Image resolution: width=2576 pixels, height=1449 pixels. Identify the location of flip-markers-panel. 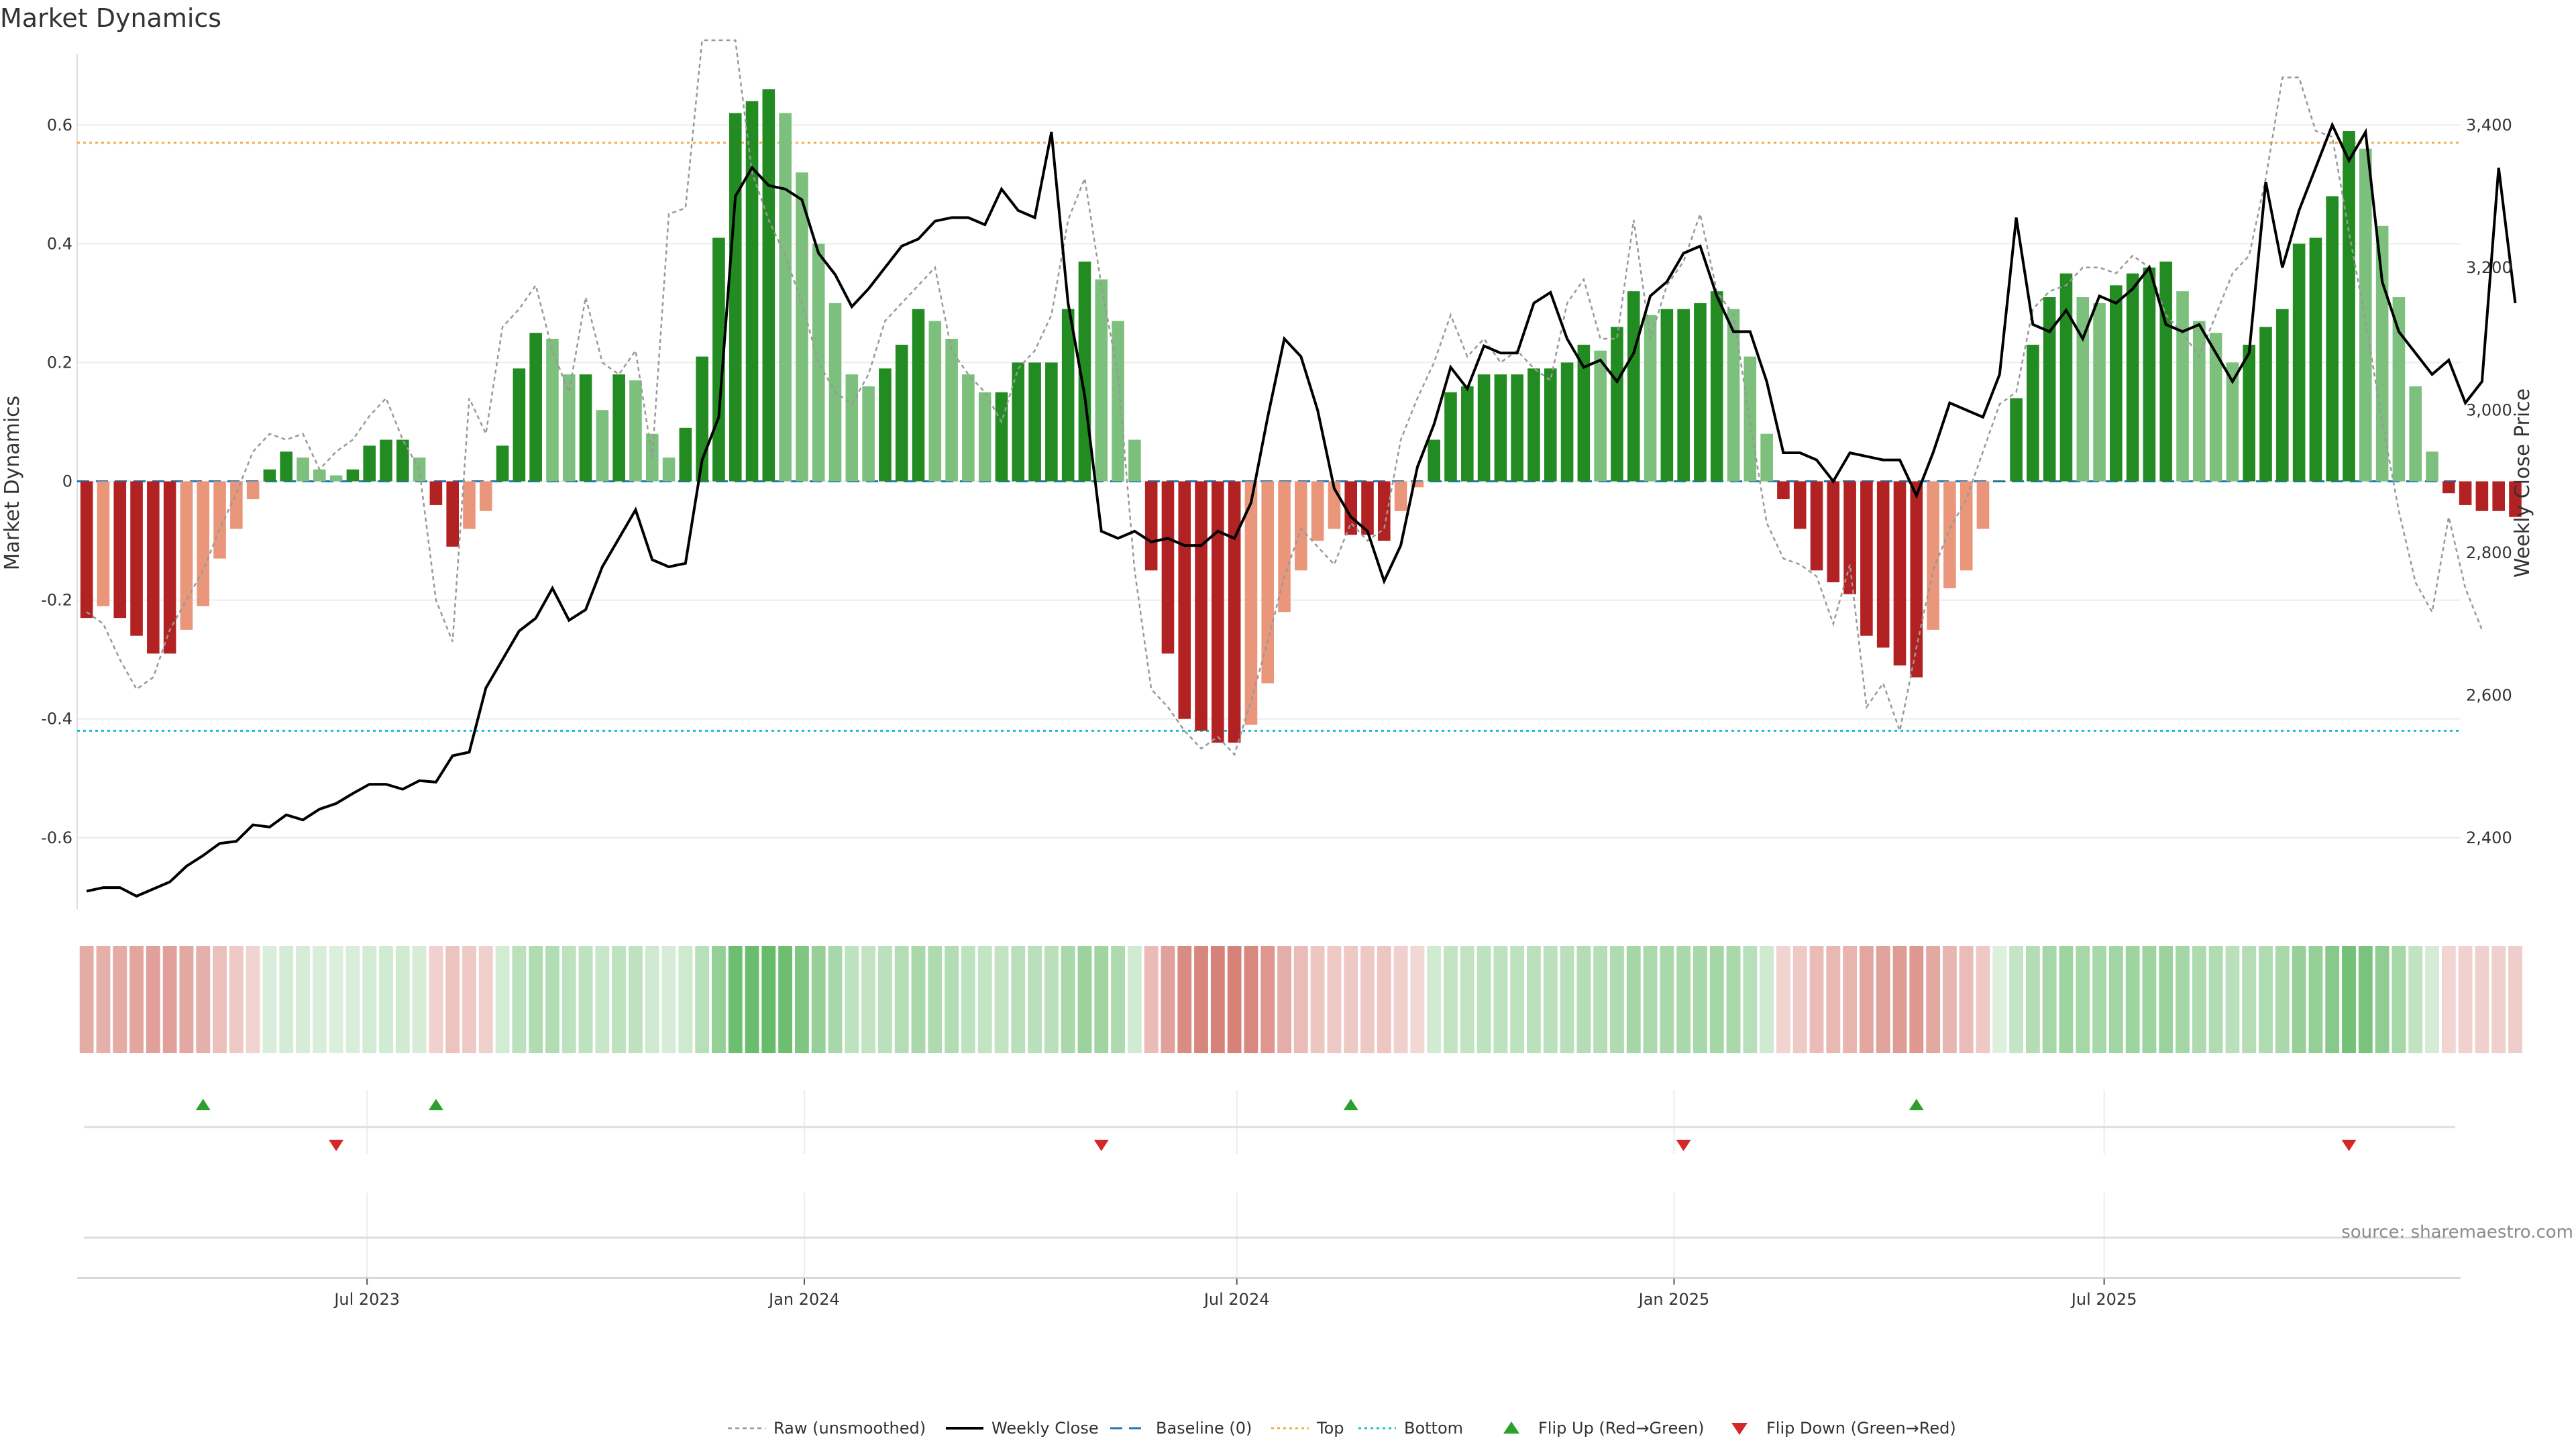
(1269, 1184).